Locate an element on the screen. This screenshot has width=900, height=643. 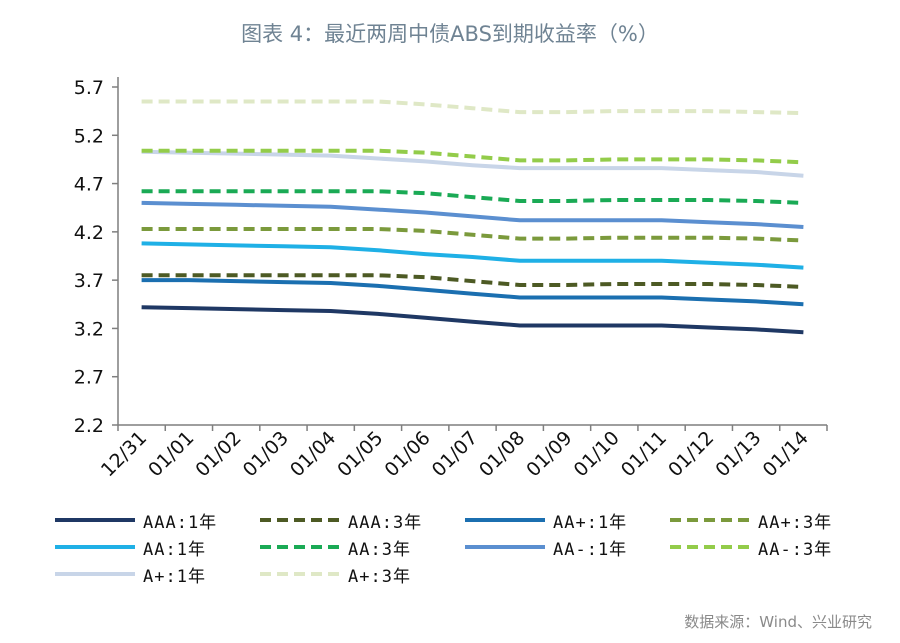
legend-label: AA-:1年 is located at coordinates (590, 549).